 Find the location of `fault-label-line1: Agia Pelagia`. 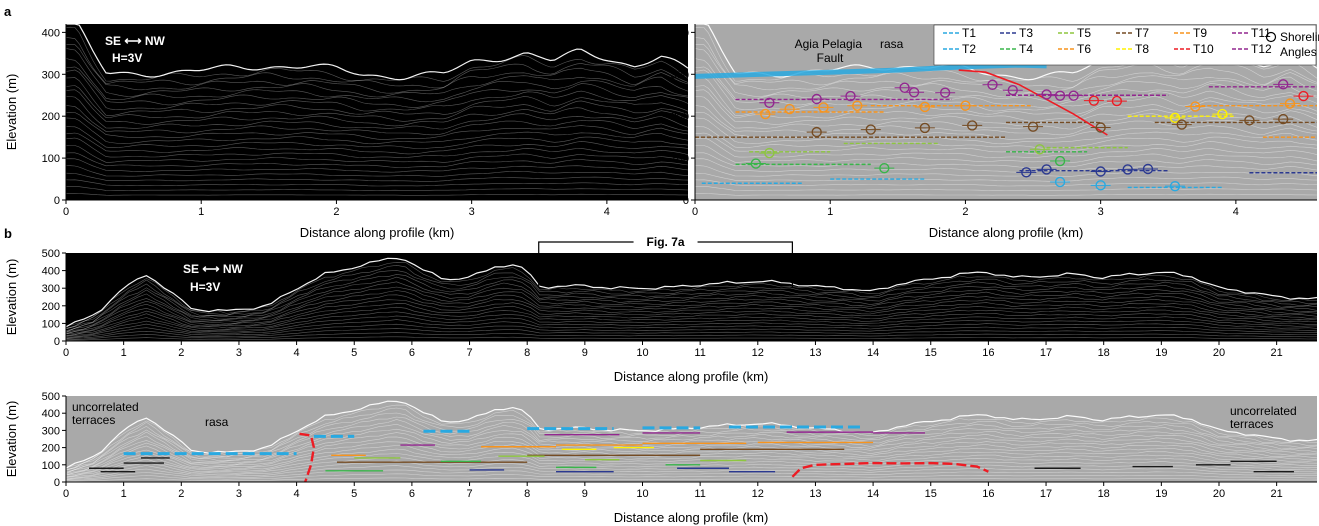

fault-label-line1: Agia Pelagia is located at coordinates (829, 44).